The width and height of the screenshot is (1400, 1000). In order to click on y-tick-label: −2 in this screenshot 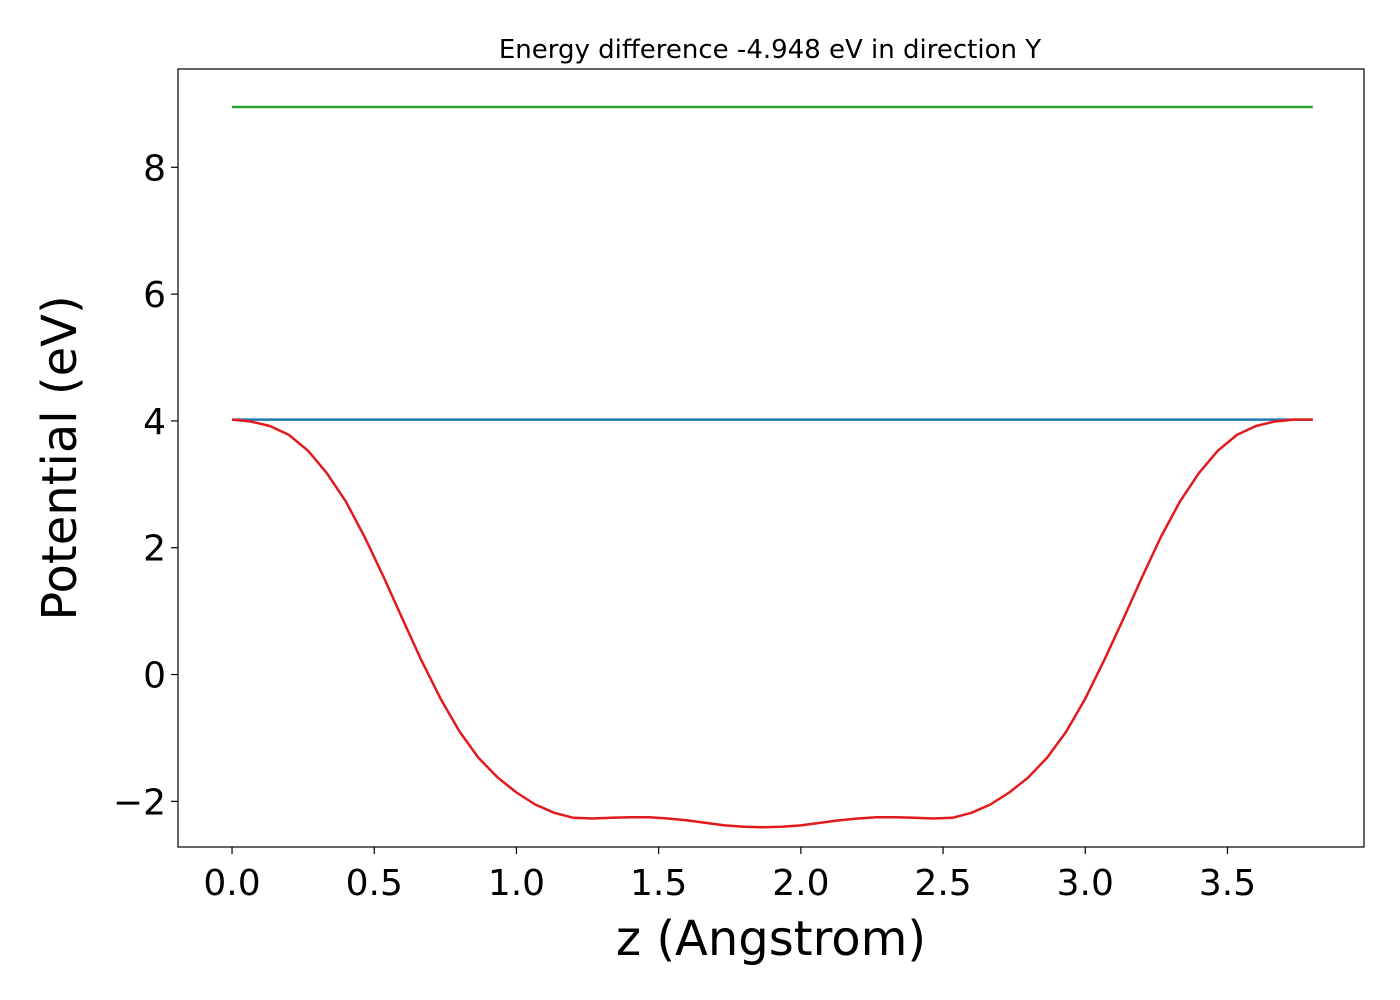, I will do `click(139, 802)`.